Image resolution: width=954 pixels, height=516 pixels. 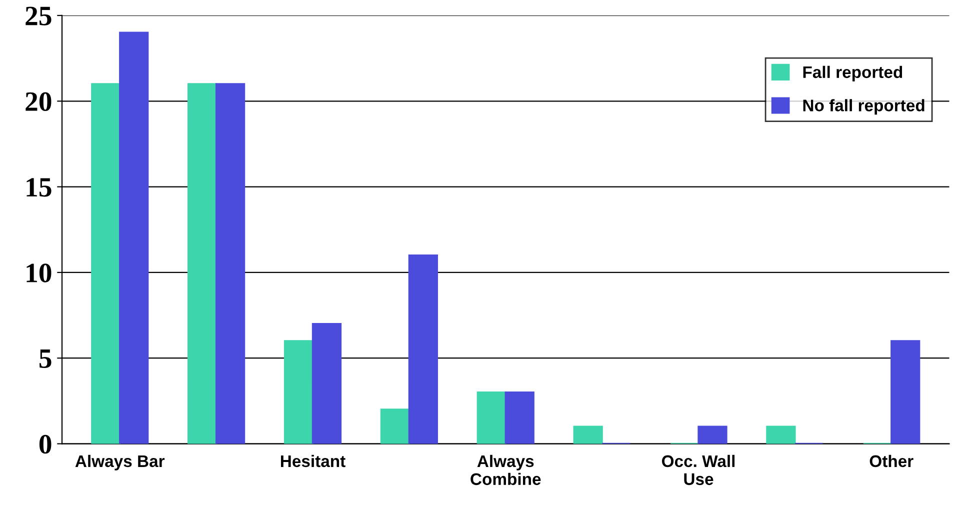 What do you see at coordinates (39, 102) in the screenshot?
I see `y-tick-label: 20` at bounding box center [39, 102].